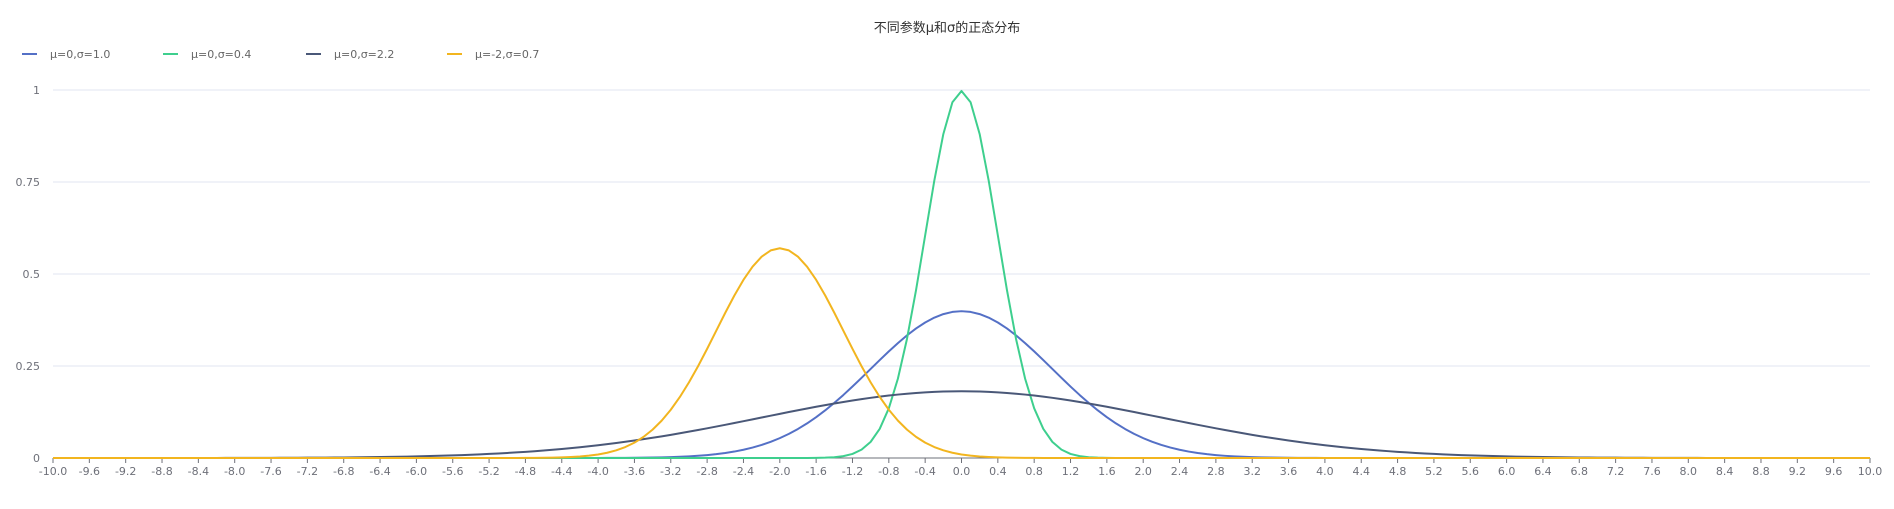 The height and width of the screenshot is (509, 1894). Describe the element at coordinates (525, 471) in the screenshot. I see `x-tick-label: -4.8` at that location.